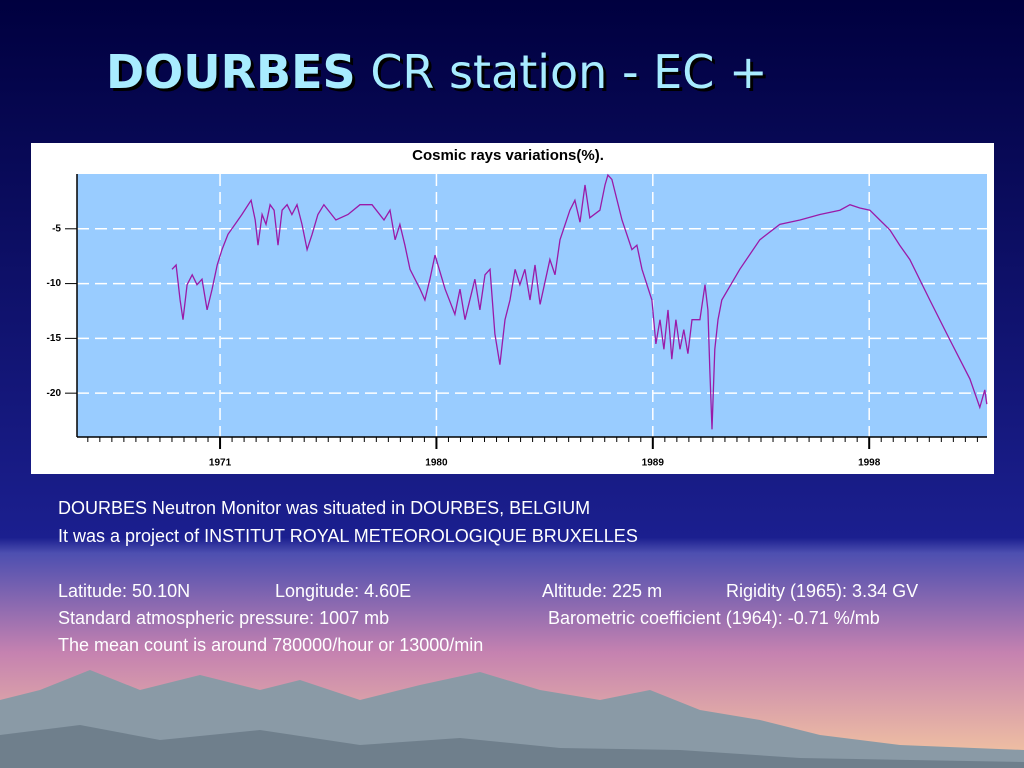  What do you see at coordinates (343, 591) in the screenshot?
I see `coordinate: Longitude: 4.60E` at bounding box center [343, 591].